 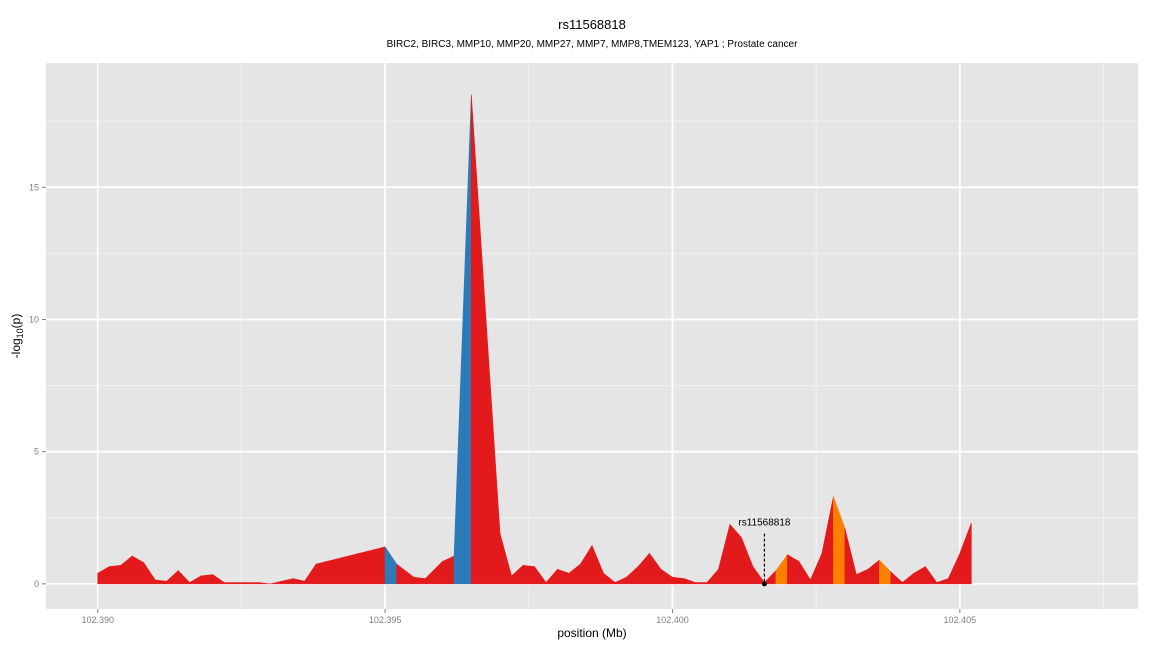 What do you see at coordinates (385, 620) in the screenshot?
I see `x-tick-label: 102.395` at bounding box center [385, 620].